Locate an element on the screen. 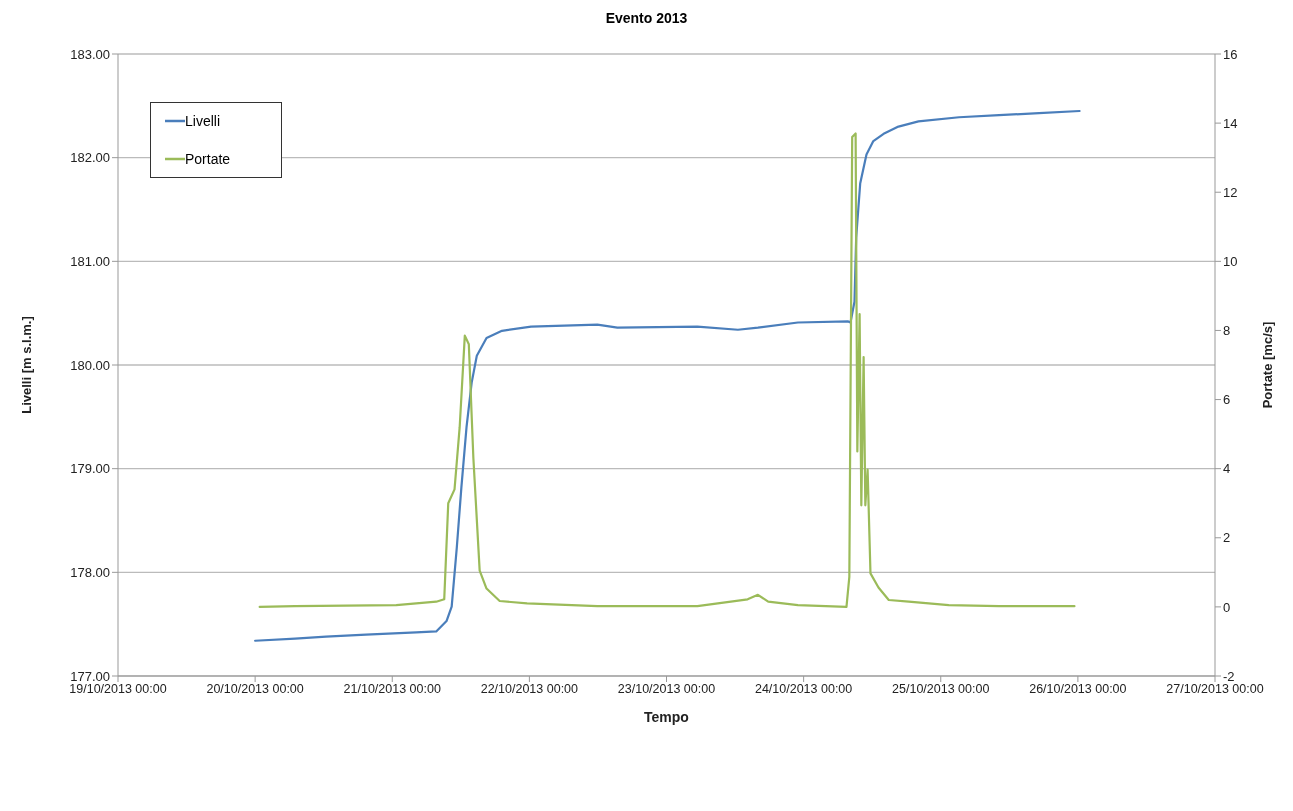 The image size is (1293, 811). y2-tick-label: 2 is located at coordinates (1227, 538).